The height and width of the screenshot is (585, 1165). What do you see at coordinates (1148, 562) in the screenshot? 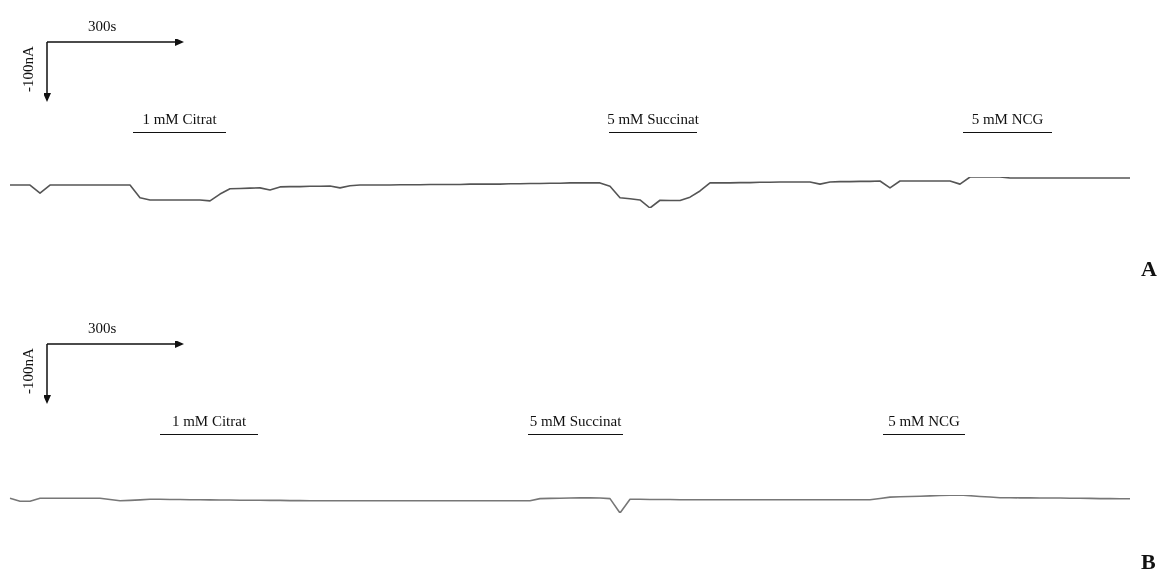
I see `text: B` at bounding box center [1148, 562].